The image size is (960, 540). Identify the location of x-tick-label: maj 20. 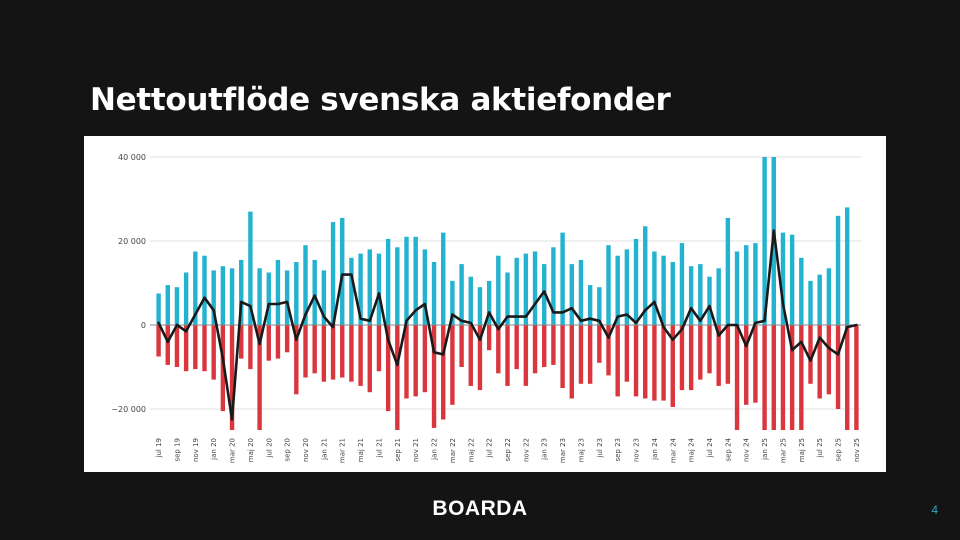
(251, 450).